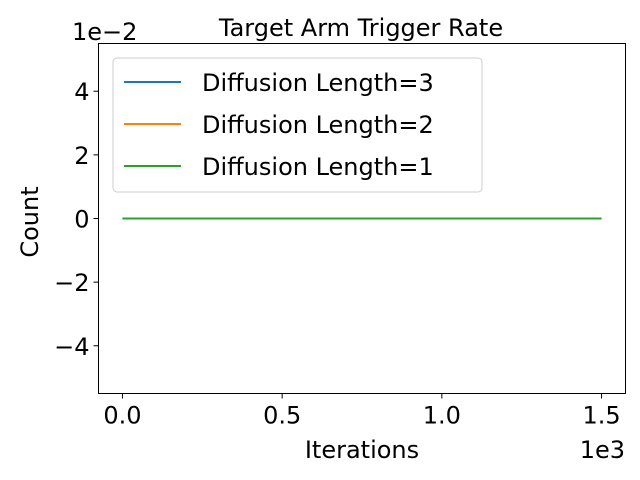 This screenshot has height=480, width=640. I want to click on y-axis-label: Count, so click(30, 221).